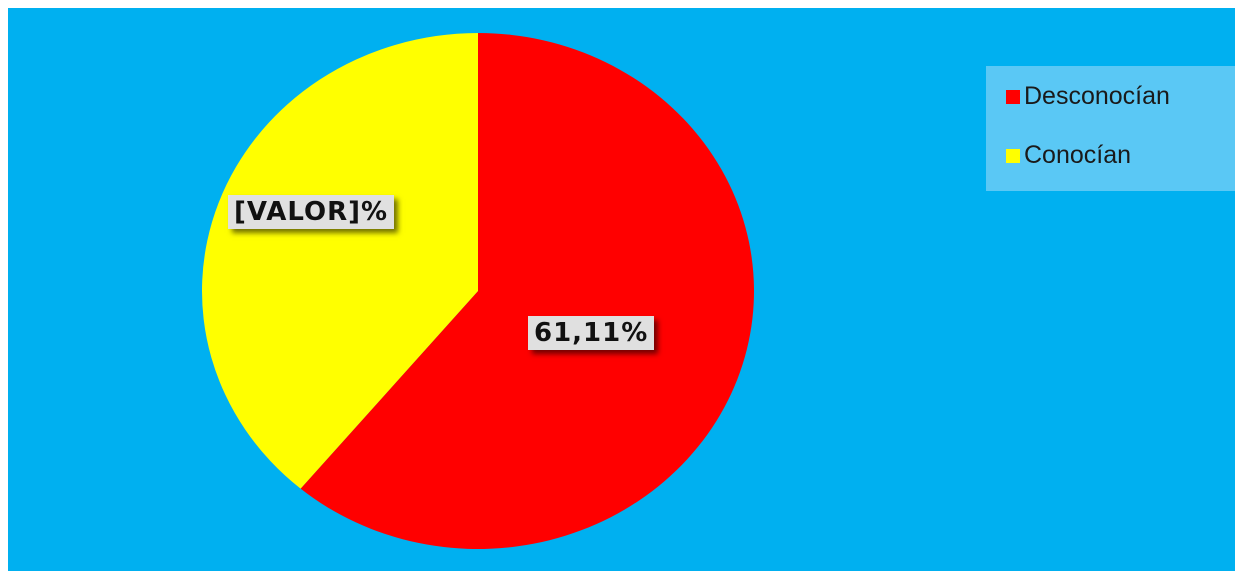 The height and width of the screenshot is (575, 1235). I want to click on legend-item-conocian: Conocían, so click(1068, 155).